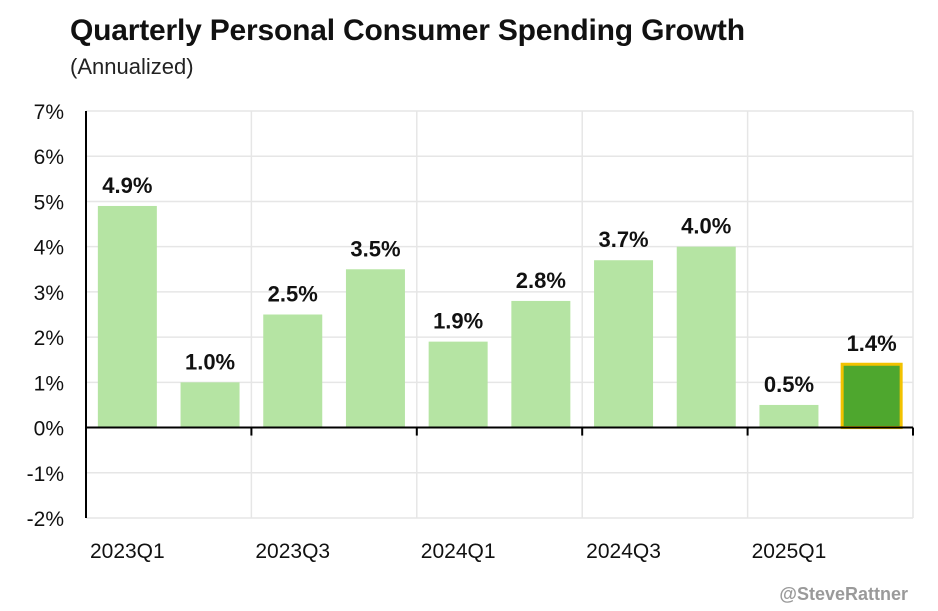 This screenshot has height=611, width=938. What do you see at coordinates (458, 321) in the screenshot?
I see `bar-data-label: 1.9%` at bounding box center [458, 321].